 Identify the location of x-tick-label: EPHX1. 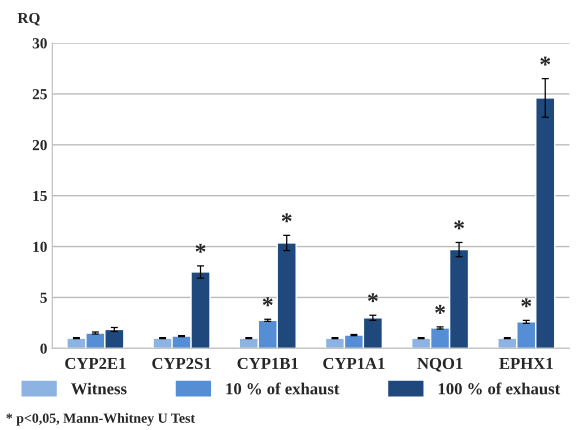
(526, 363).